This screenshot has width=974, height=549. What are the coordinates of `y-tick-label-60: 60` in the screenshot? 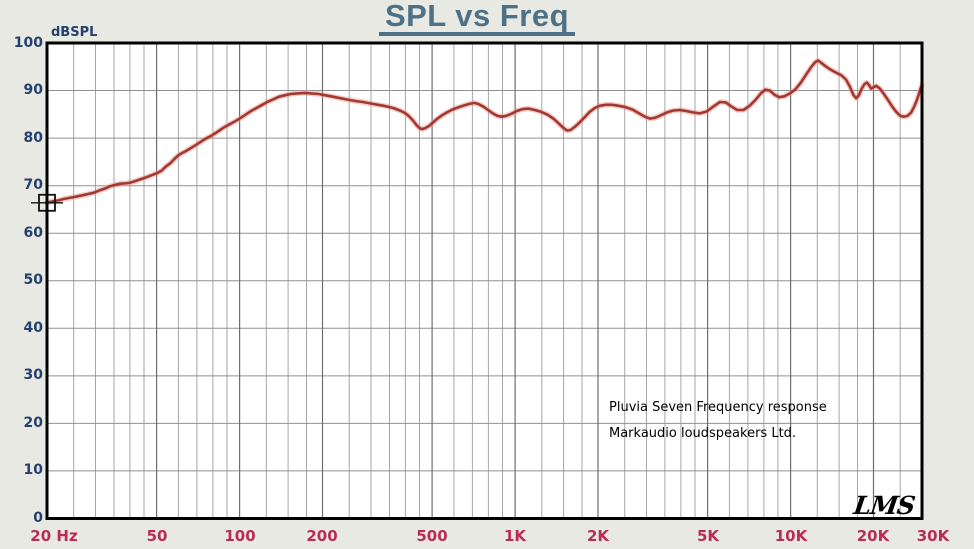 It's located at (33, 233).